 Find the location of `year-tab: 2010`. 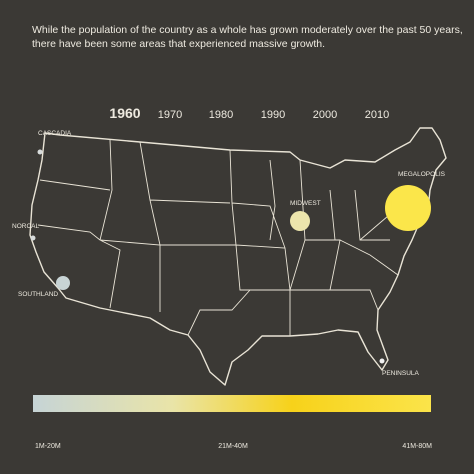

year-tab: 2010 is located at coordinates (377, 115).